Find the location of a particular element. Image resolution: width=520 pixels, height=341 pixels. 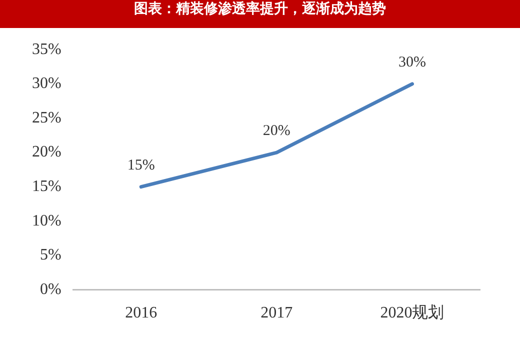

data-label: 30% is located at coordinates (412, 62).